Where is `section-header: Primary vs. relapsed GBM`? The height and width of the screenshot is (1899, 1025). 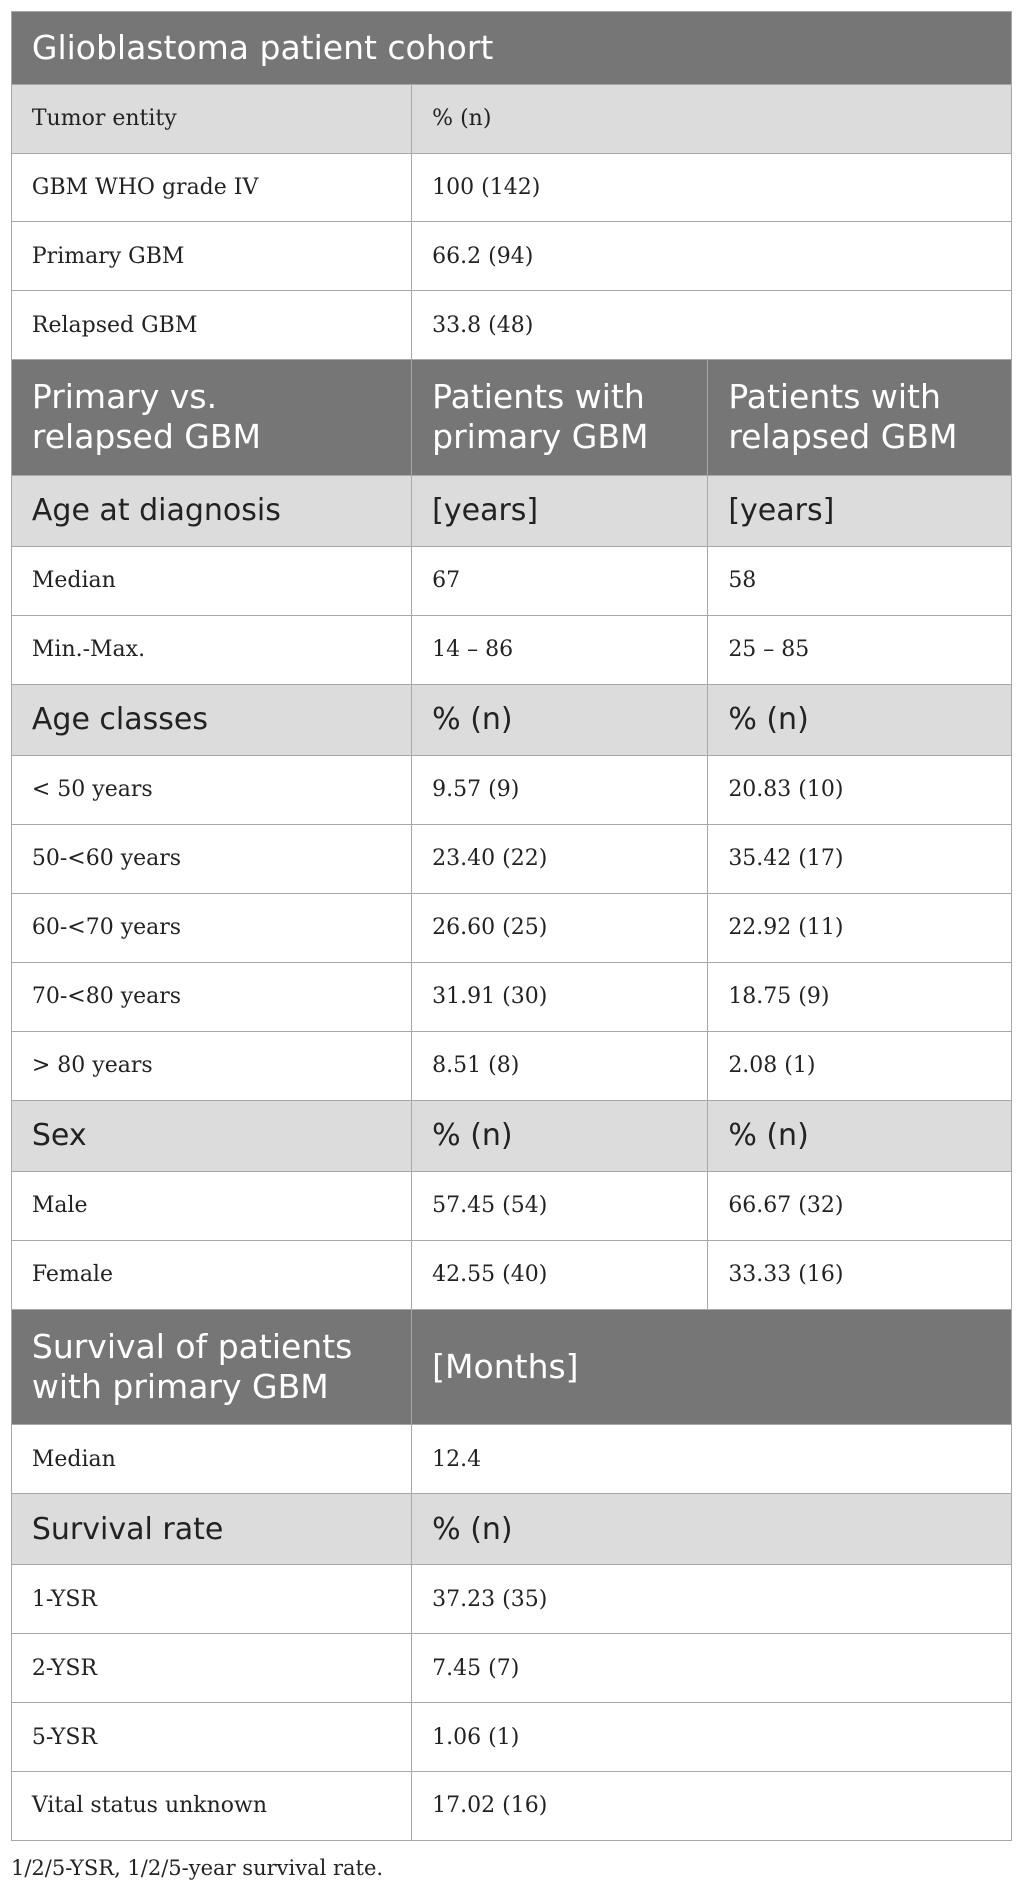 section-header: Primary vs. relapsed GBM is located at coordinates (211, 418).